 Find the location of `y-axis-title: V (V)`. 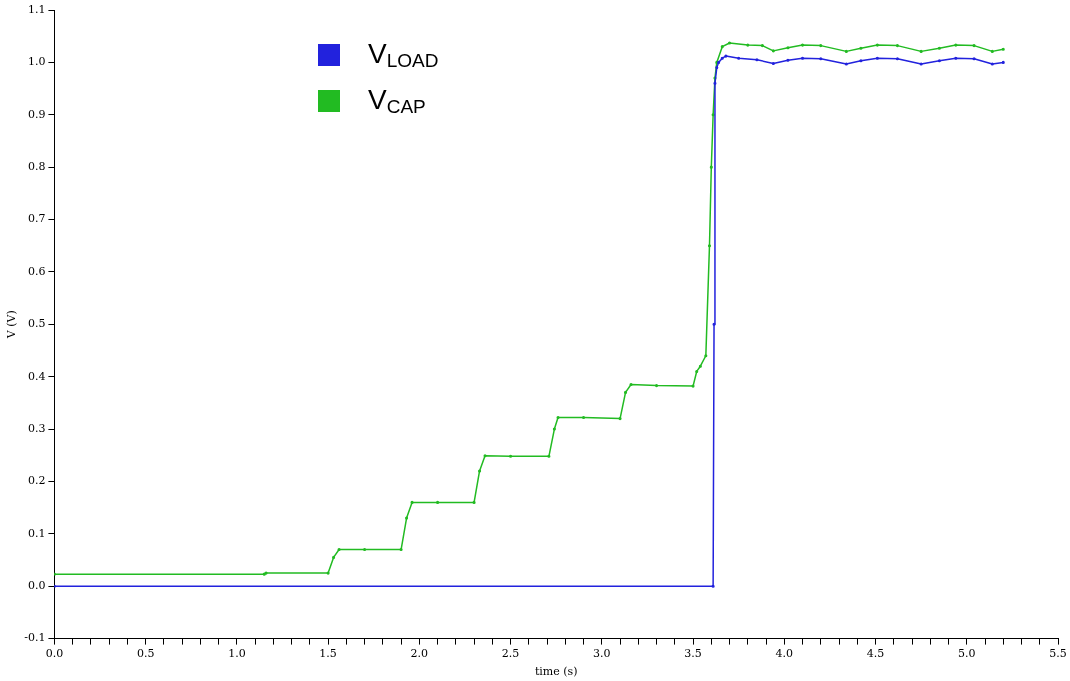

y-axis-title: V (V) is located at coordinates (12, 325).